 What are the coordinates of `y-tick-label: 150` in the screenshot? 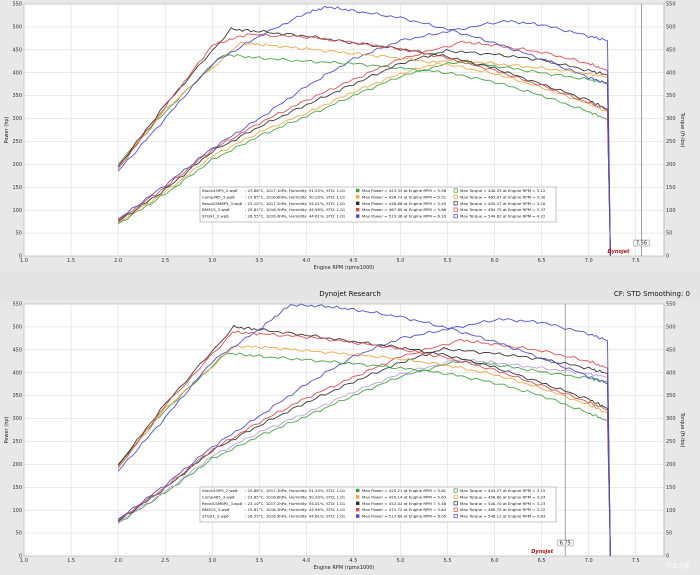 It's located at (17, 488).